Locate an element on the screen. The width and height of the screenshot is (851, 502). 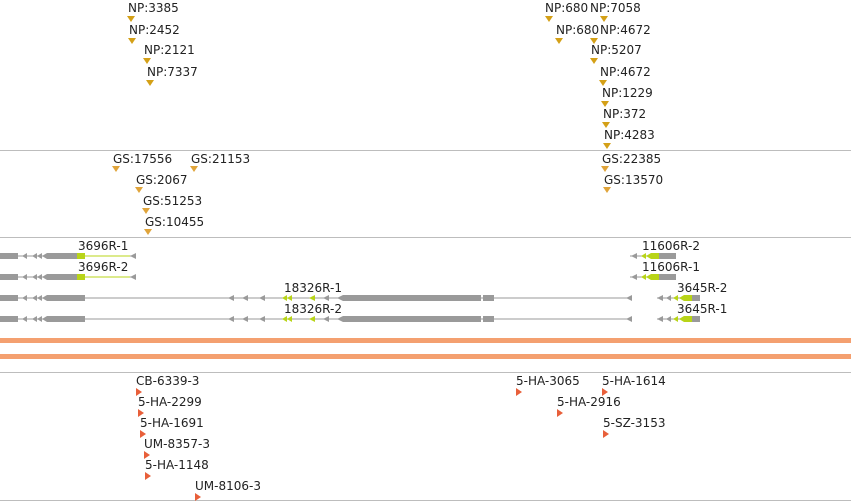
gene-label: 3645R-2 is located at coordinates (702, 288).